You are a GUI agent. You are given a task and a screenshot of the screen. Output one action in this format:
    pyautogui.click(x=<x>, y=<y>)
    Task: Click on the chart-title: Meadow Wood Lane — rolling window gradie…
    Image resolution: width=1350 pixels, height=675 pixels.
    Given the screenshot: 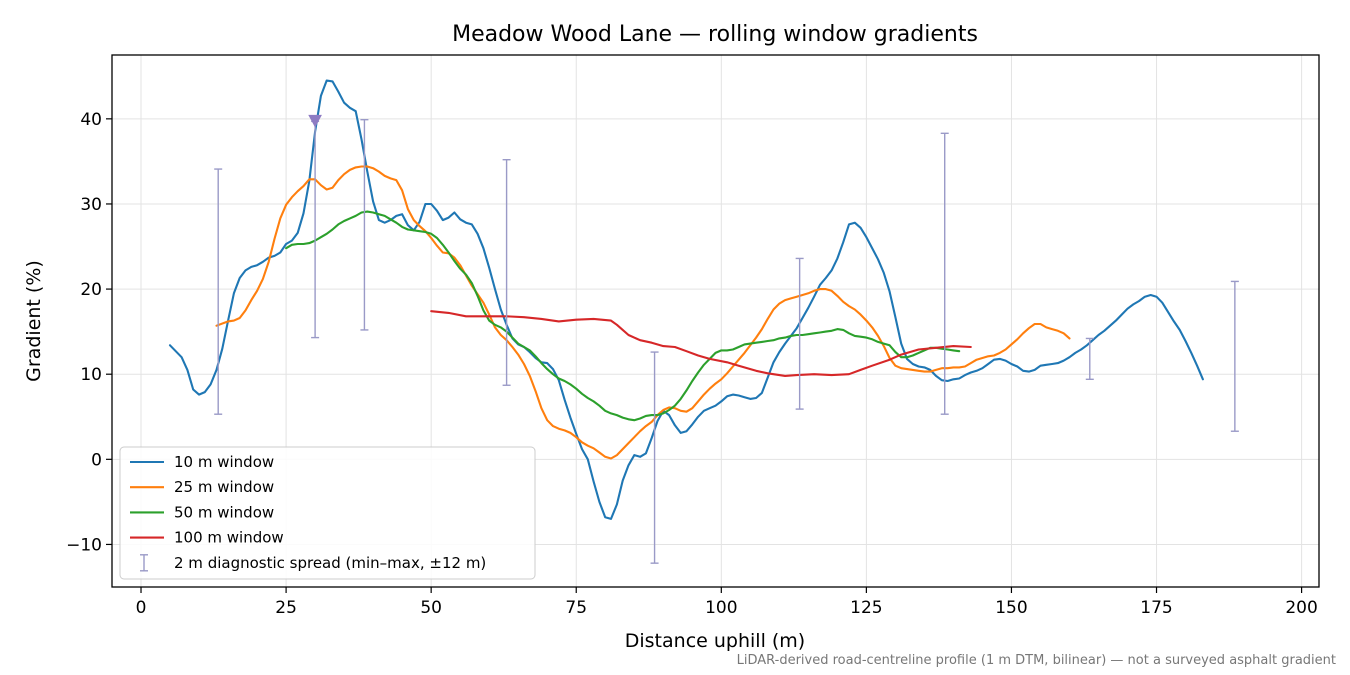 What is the action you would take?
    pyautogui.click(x=715, y=34)
    